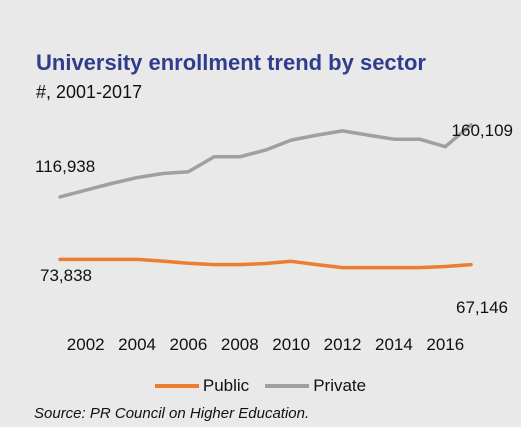  What do you see at coordinates (394, 344) in the screenshot?
I see `x-tick-label: 2014` at bounding box center [394, 344].